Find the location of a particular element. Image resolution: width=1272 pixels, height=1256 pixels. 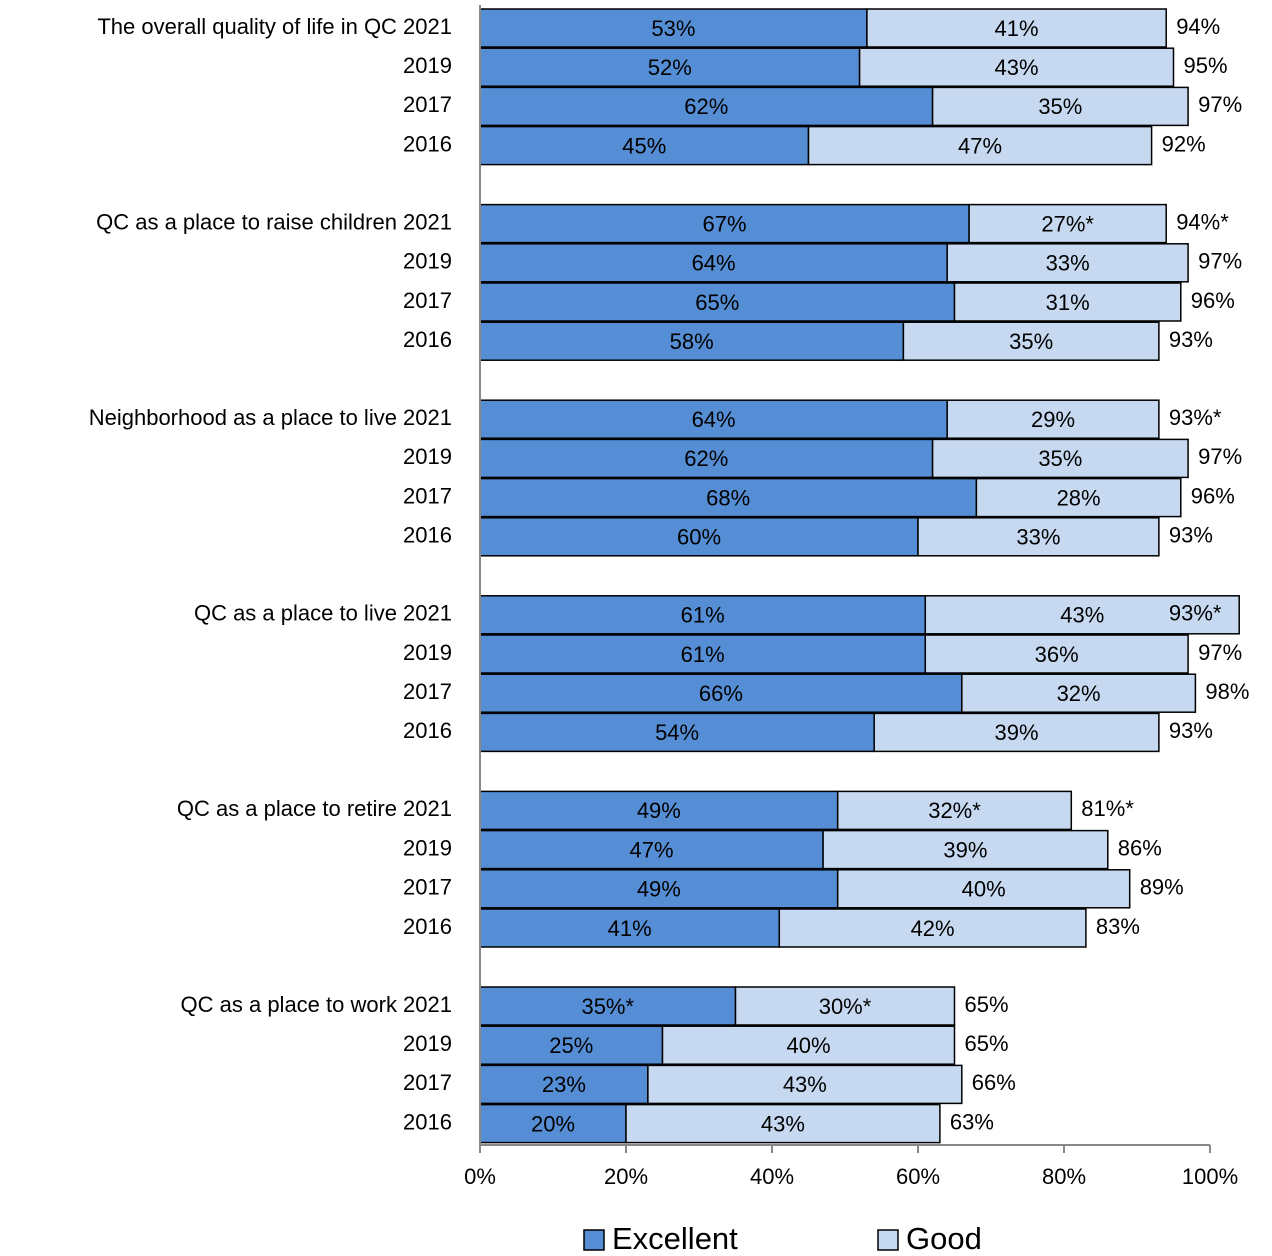

total-label: 93%* is located at coordinates (1195, 417).